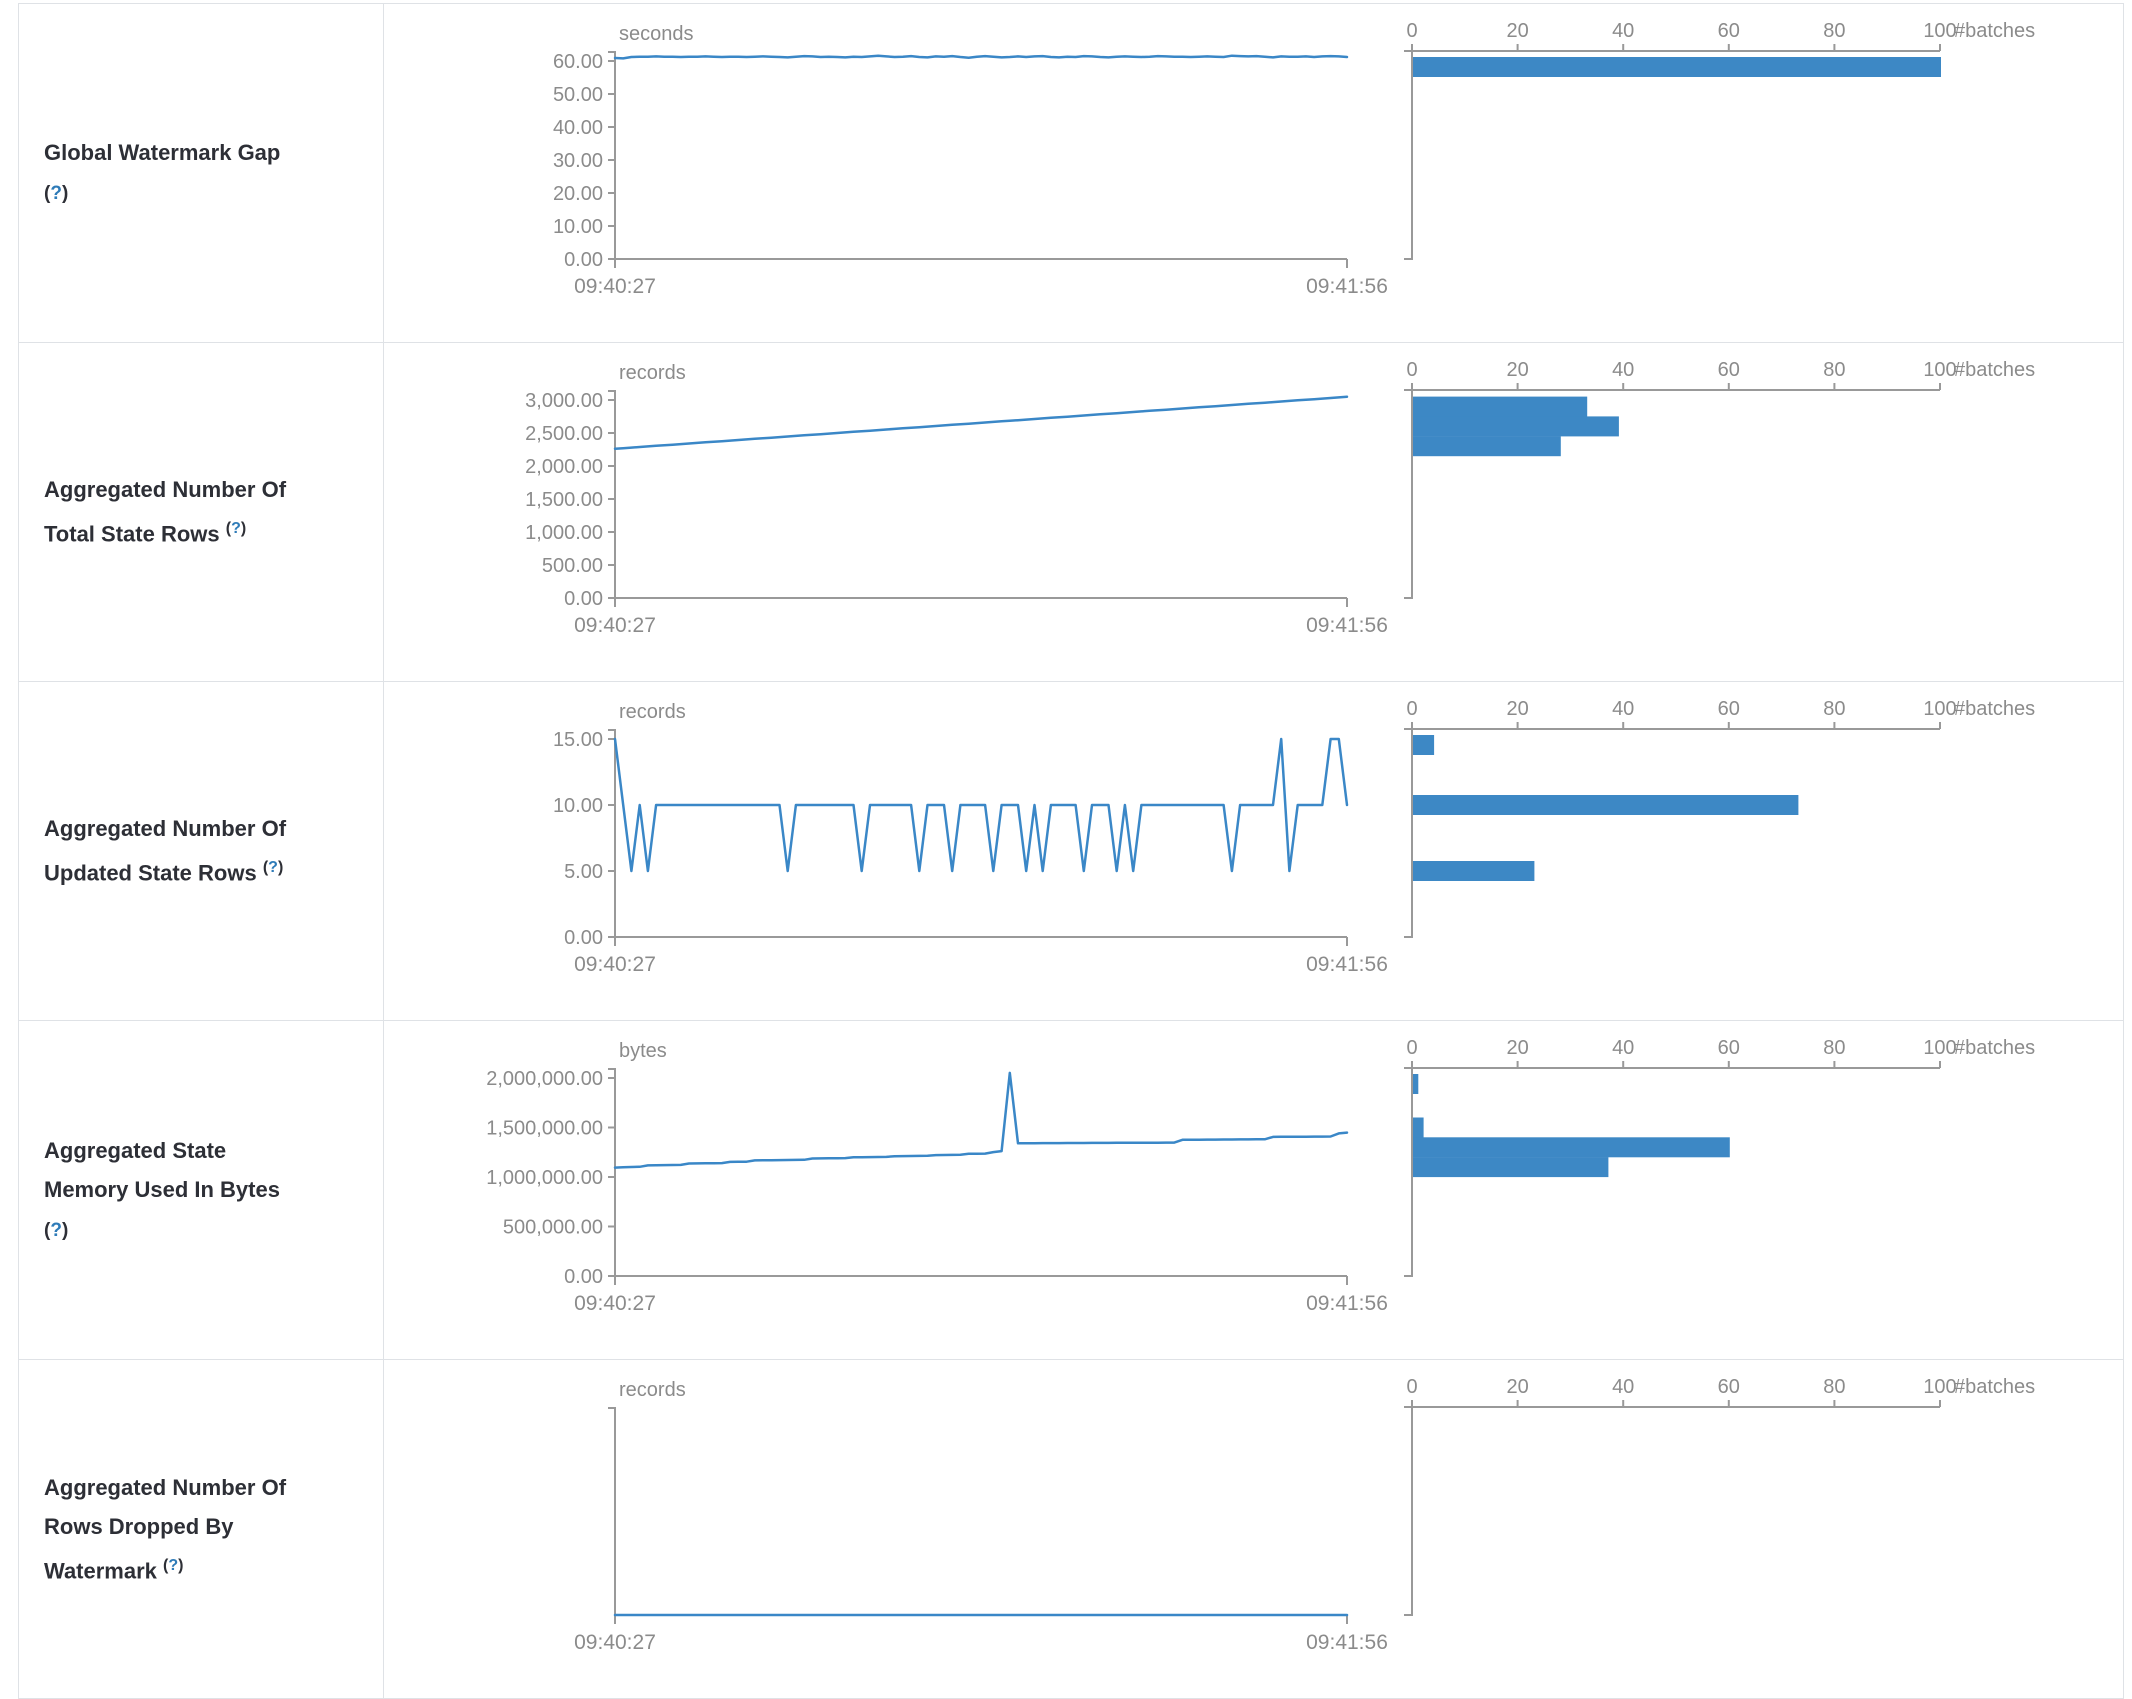  What do you see at coordinates (578, 95) in the screenshot?
I see `y-tick-label: 50.00` at bounding box center [578, 95].